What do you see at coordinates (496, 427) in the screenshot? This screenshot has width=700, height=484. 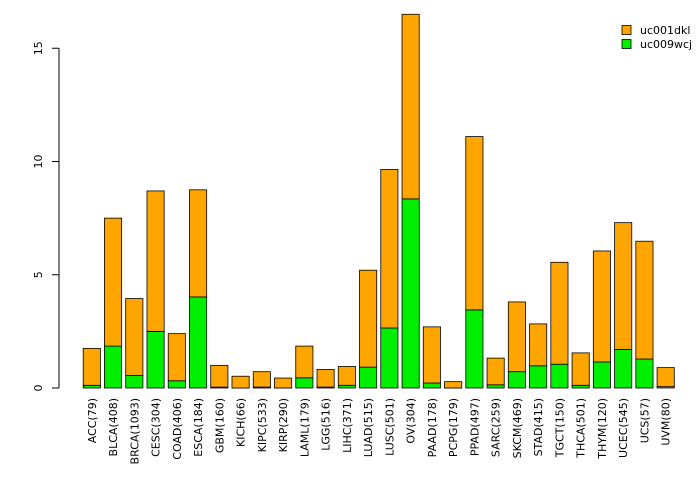 I see `x-tick-label: SARC(259)` at bounding box center [496, 427].